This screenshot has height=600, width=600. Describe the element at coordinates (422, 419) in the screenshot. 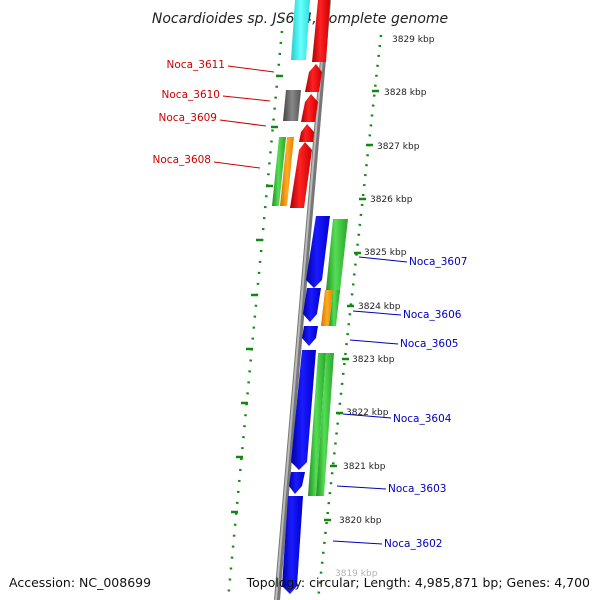

I see `gene-label-noca-3604: Noca_3604` at that location.